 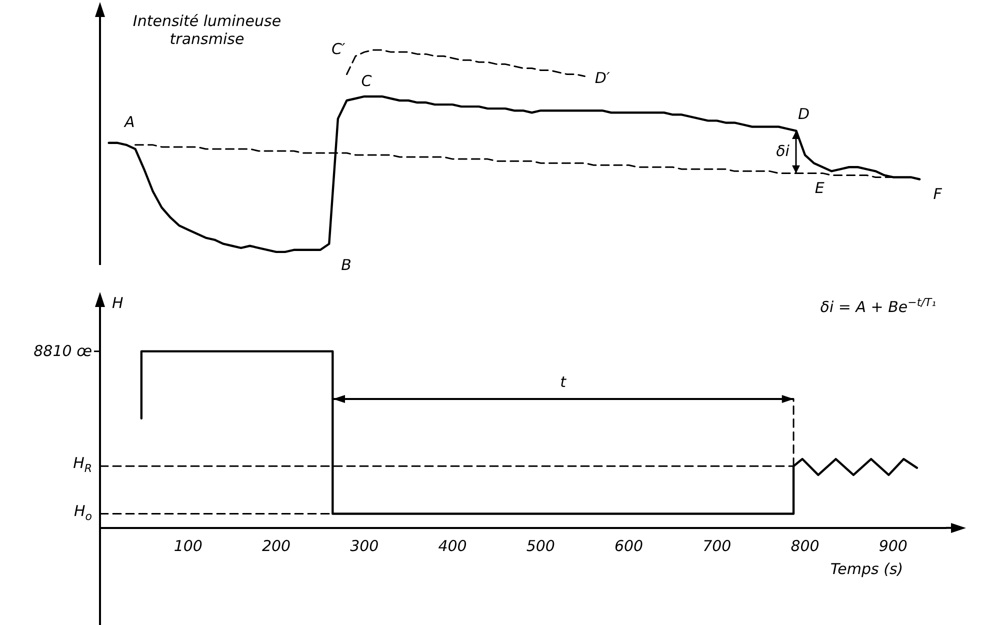 I want to click on annotation: D, so click(x=804, y=113).